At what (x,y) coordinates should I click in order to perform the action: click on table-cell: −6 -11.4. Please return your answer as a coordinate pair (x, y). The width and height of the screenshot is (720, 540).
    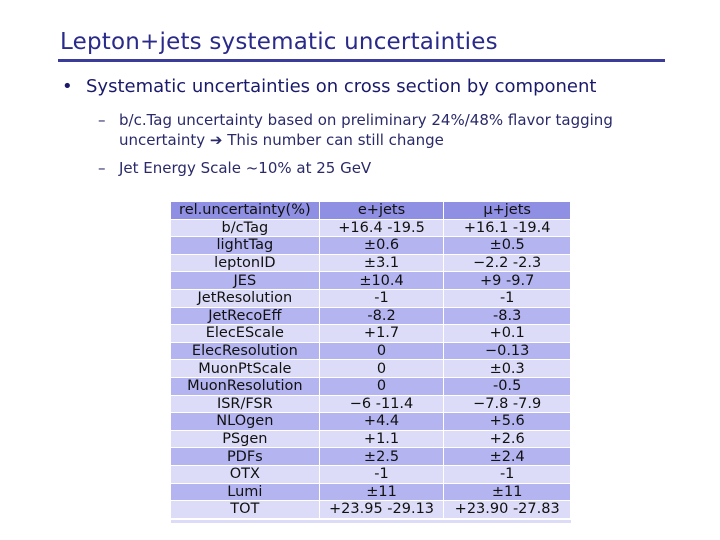
    Looking at the image, I should click on (382, 404).